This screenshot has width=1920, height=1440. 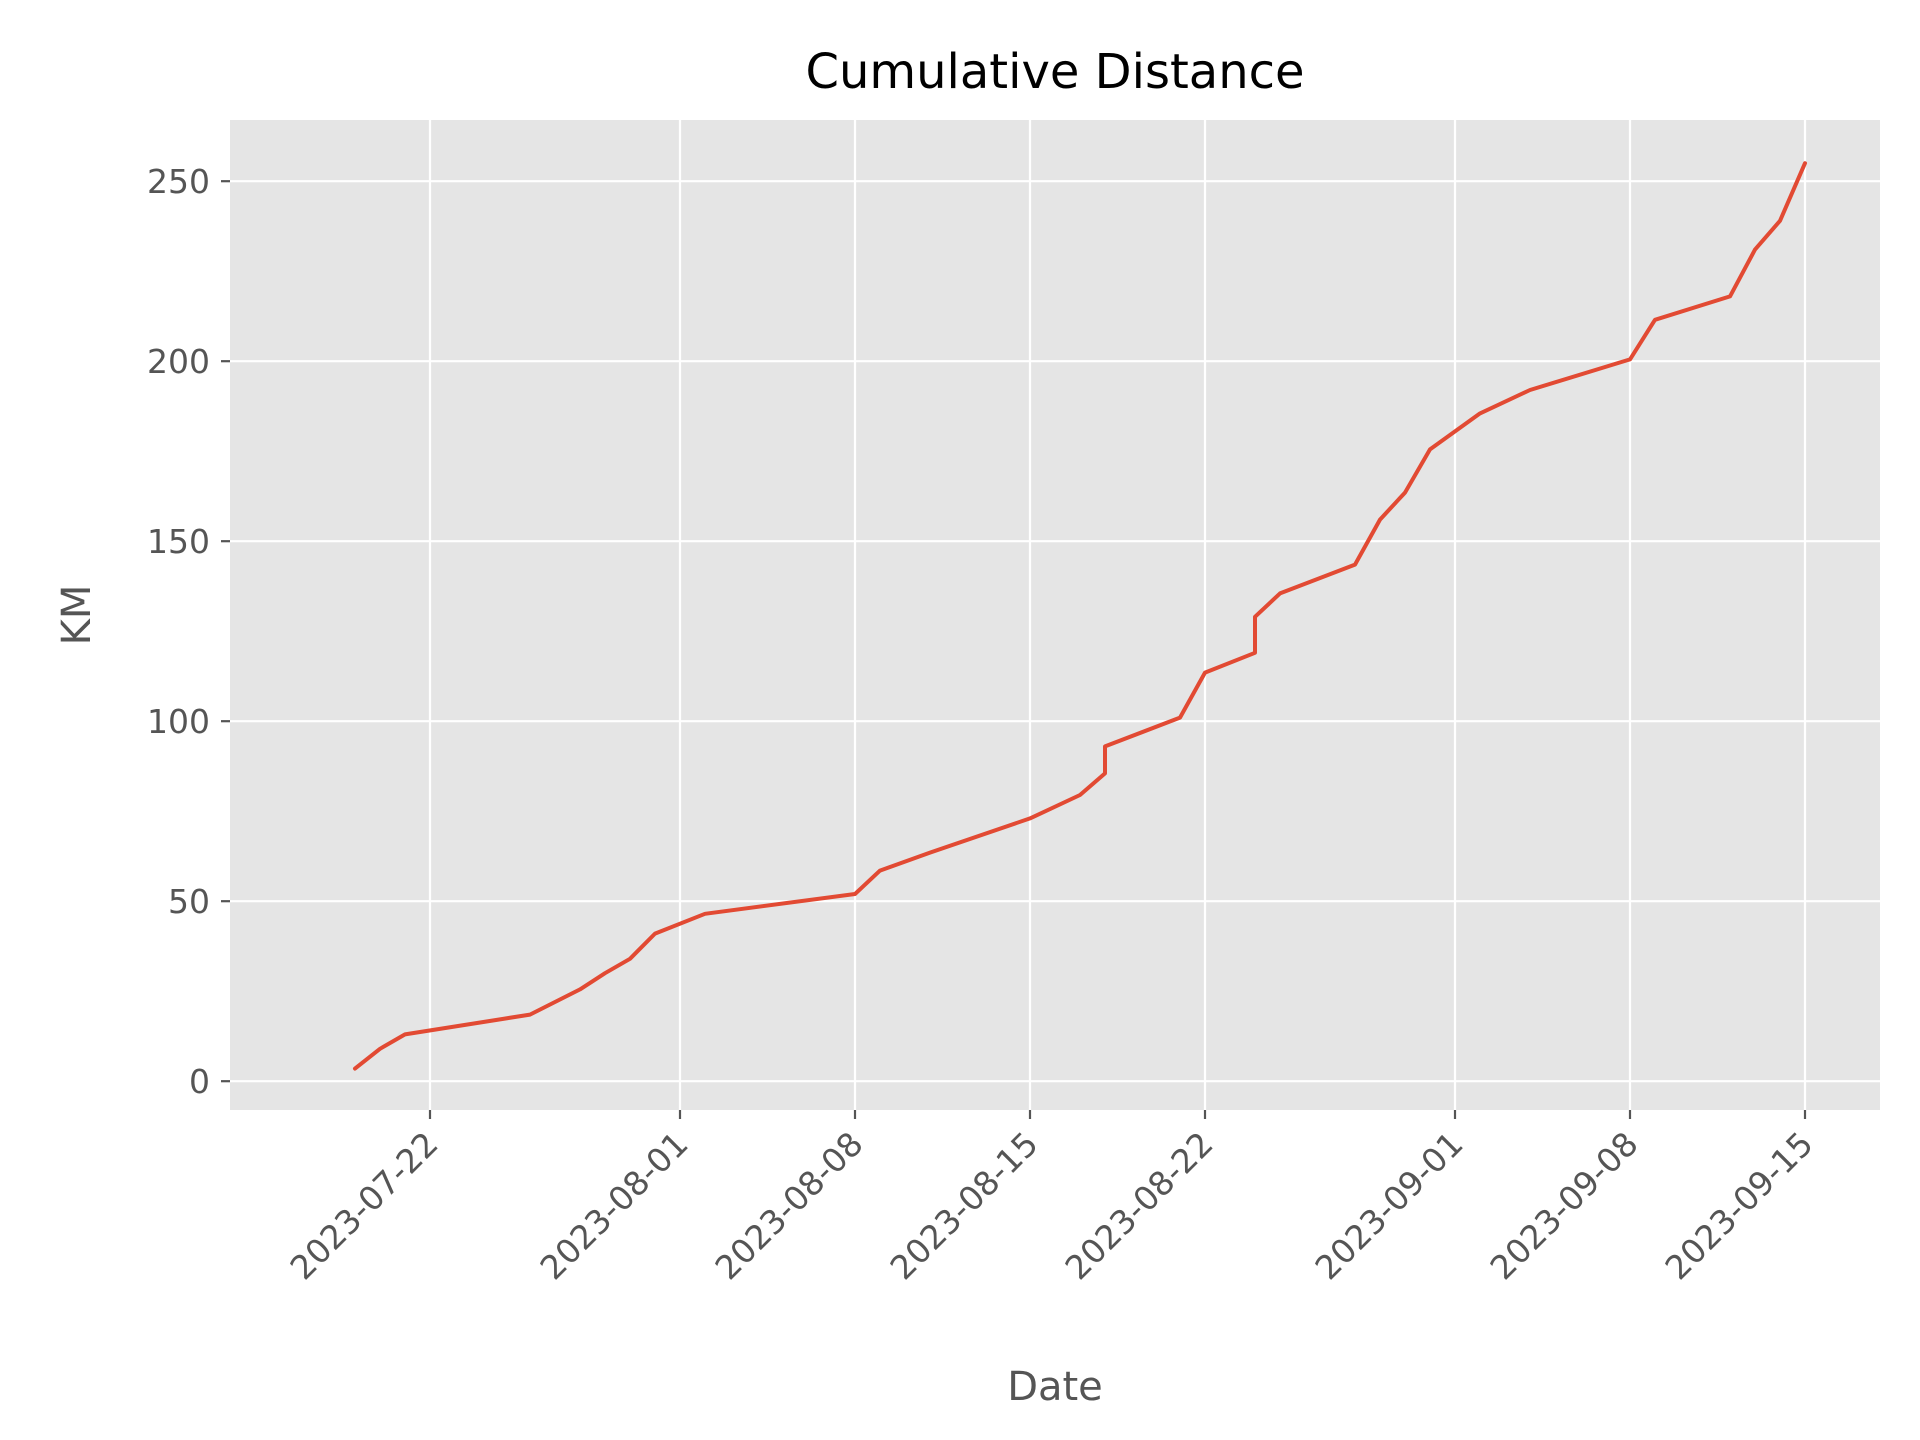 I want to click on x-axis-label: Date, so click(x=1055, y=1387).